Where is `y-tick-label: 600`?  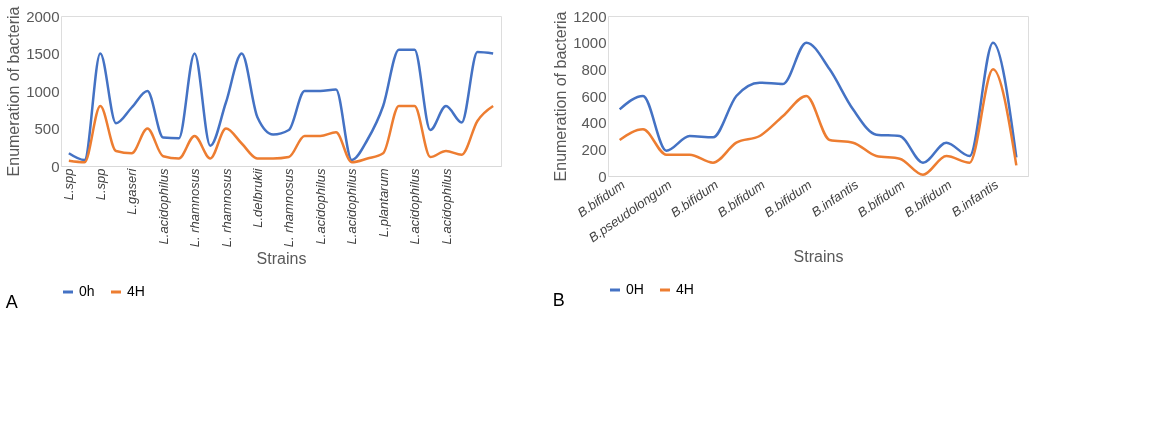
y-tick-label: 600 is located at coordinates (594, 96).